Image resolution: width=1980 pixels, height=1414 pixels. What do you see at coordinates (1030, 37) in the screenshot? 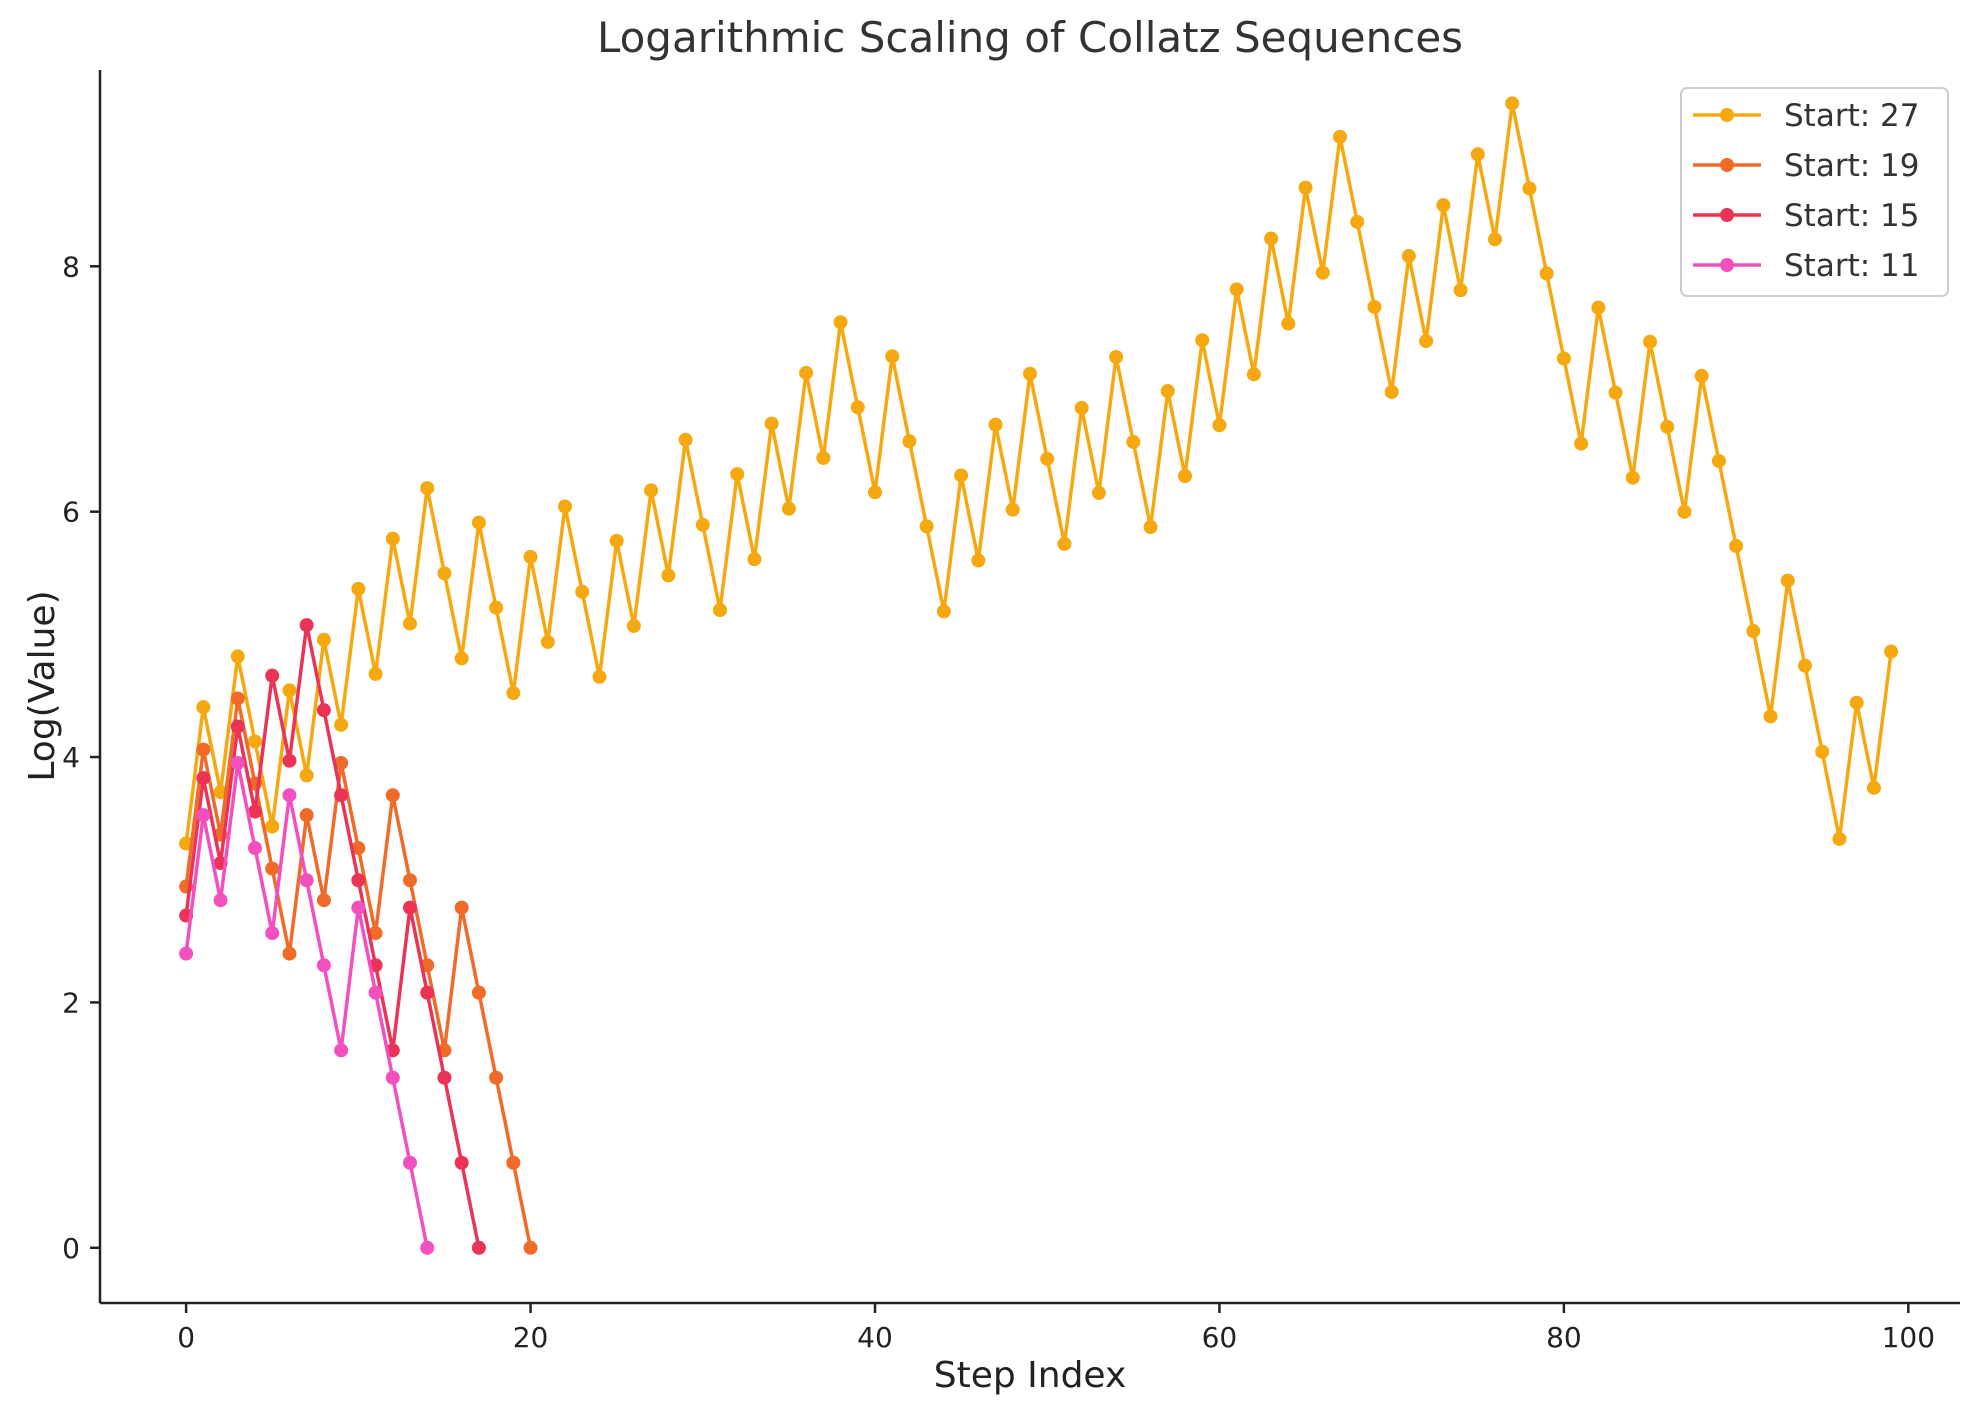
I see `chart-title: Logarithmic Scaling of Collatz Sequences` at bounding box center [1030, 37].